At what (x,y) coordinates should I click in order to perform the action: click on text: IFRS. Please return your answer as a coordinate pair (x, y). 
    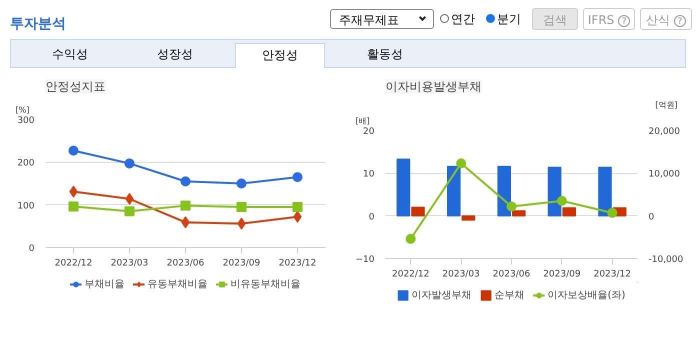
    Looking at the image, I should click on (601, 20).